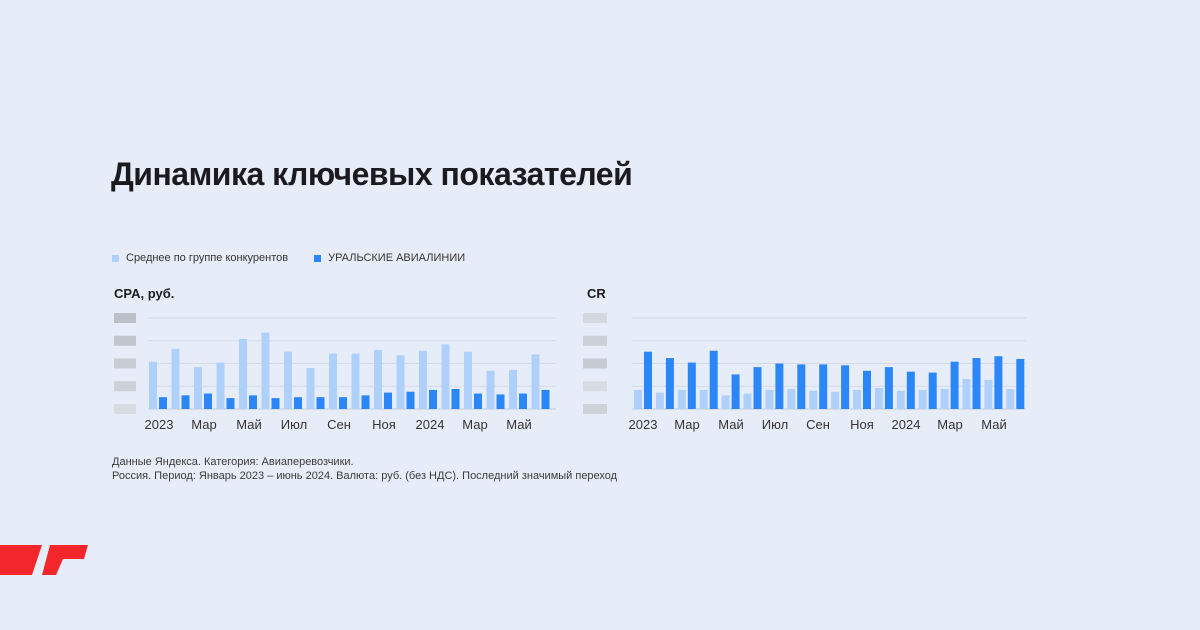 The width and height of the screenshot is (1200, 630). I want to click on cpa-chart: 2023 Мар Май Июл Сен Ноя 2024 Мар Май, so click(335, 372).